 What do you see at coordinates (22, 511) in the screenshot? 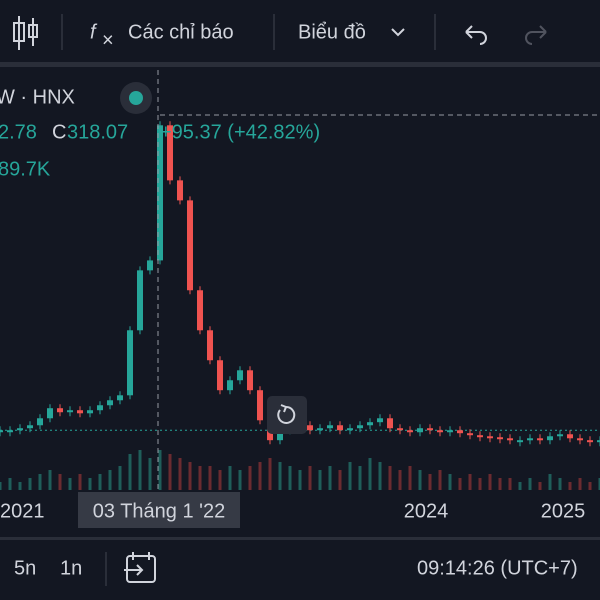
I see `x-axis-label: 2021` at bounding box center [22, 511].